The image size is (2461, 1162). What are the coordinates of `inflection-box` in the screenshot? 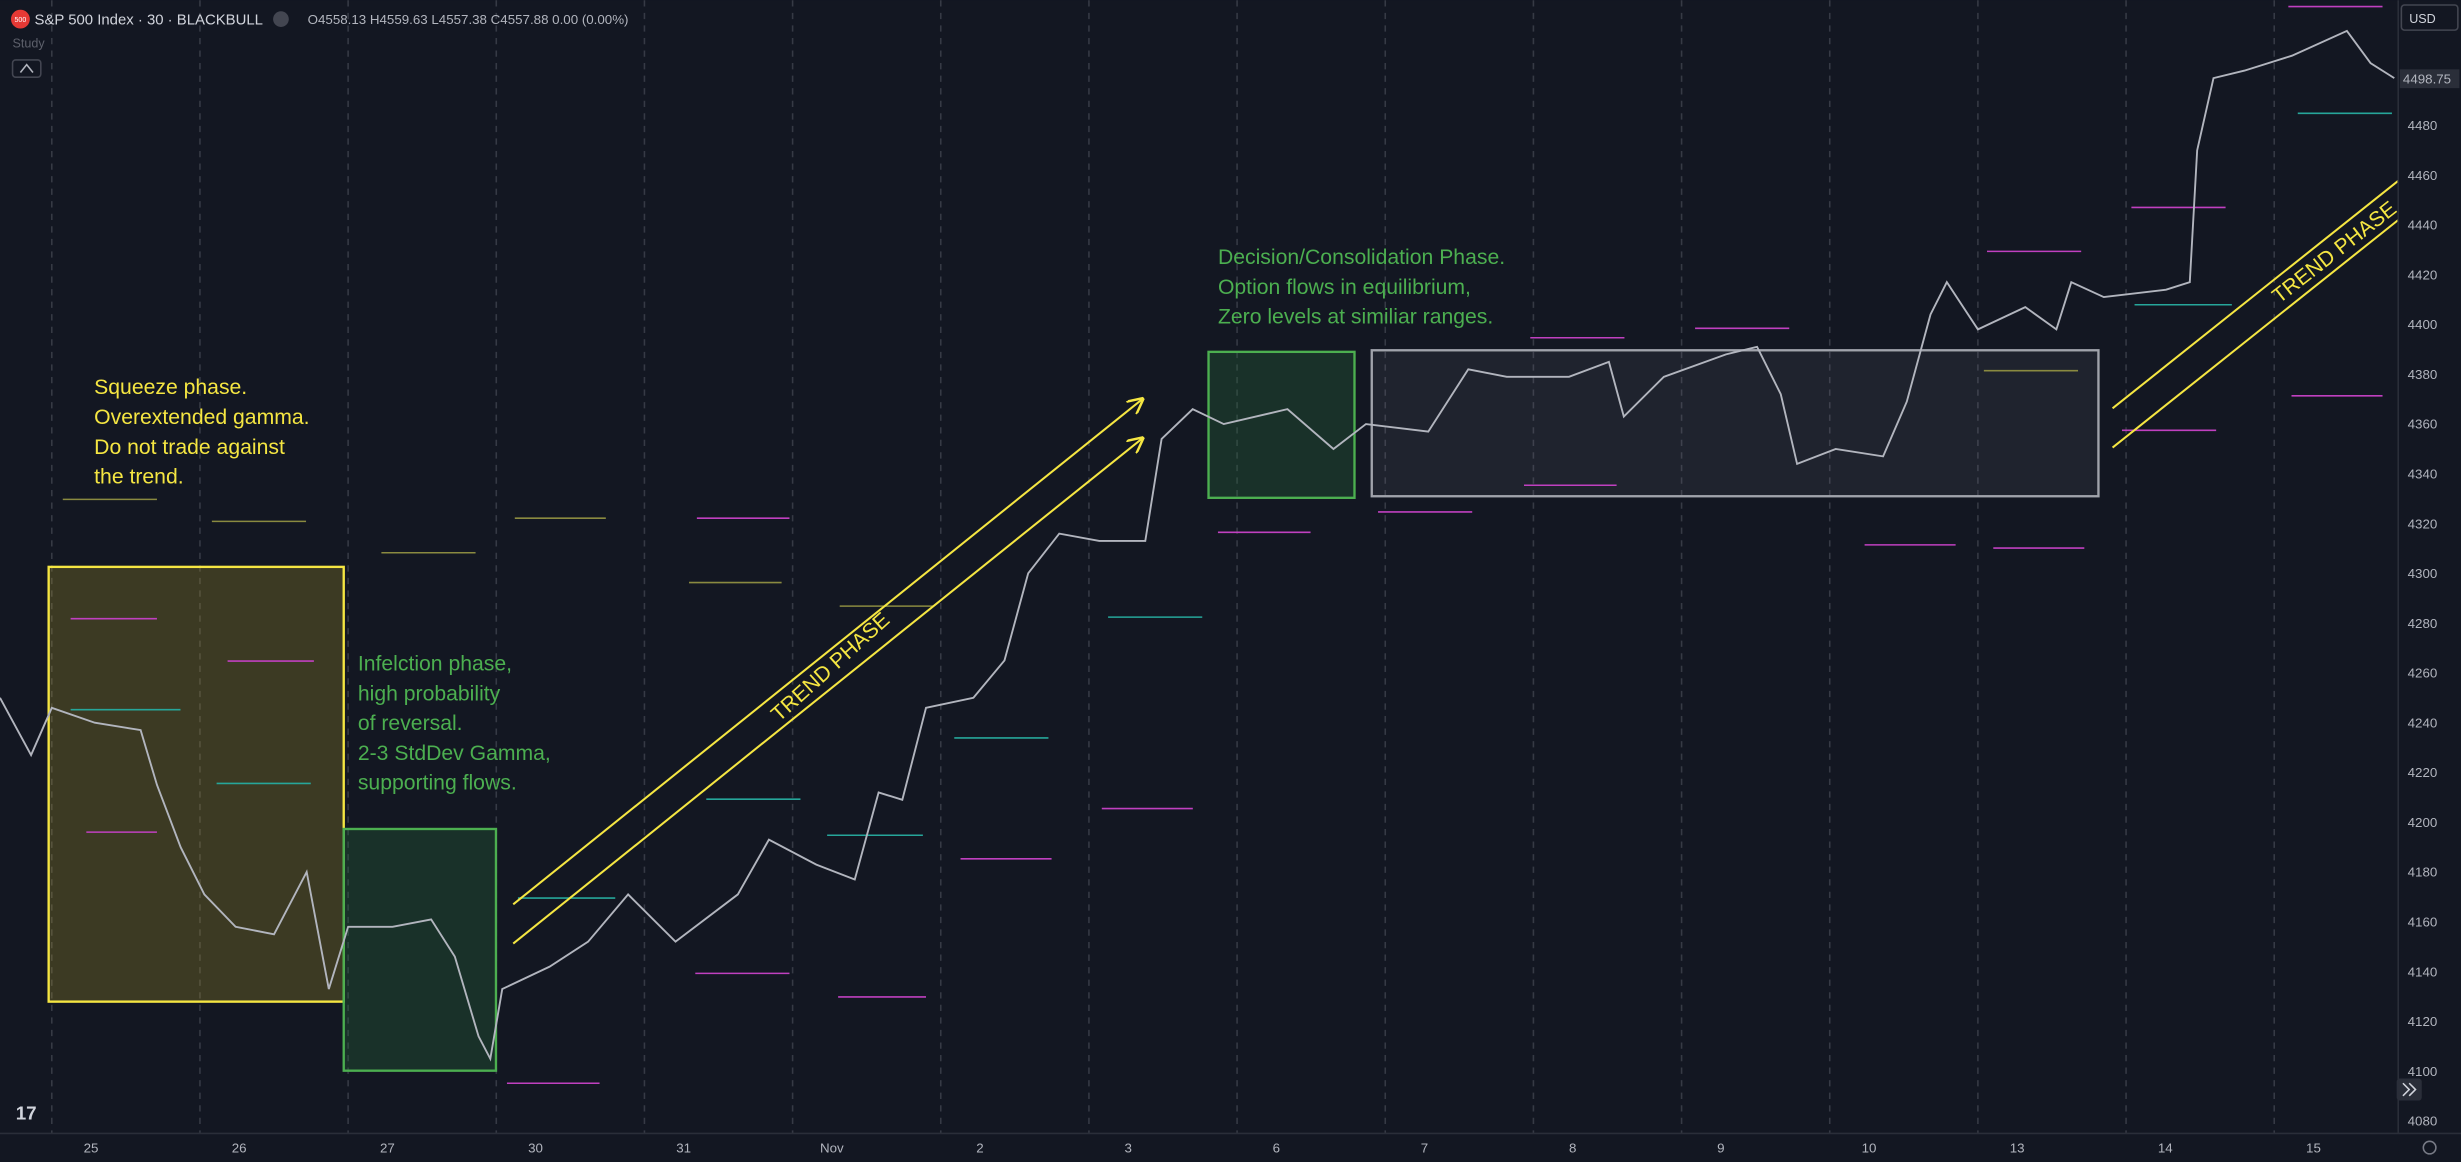 It's located at (420, 949).